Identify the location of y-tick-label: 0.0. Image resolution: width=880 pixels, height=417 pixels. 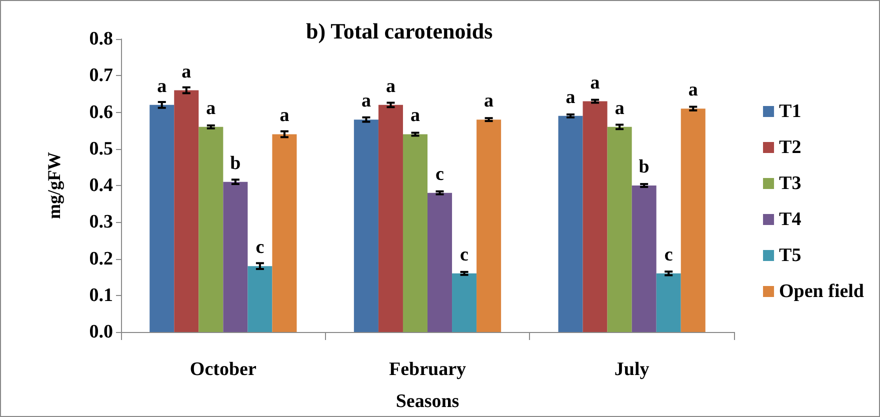
(101, 332).